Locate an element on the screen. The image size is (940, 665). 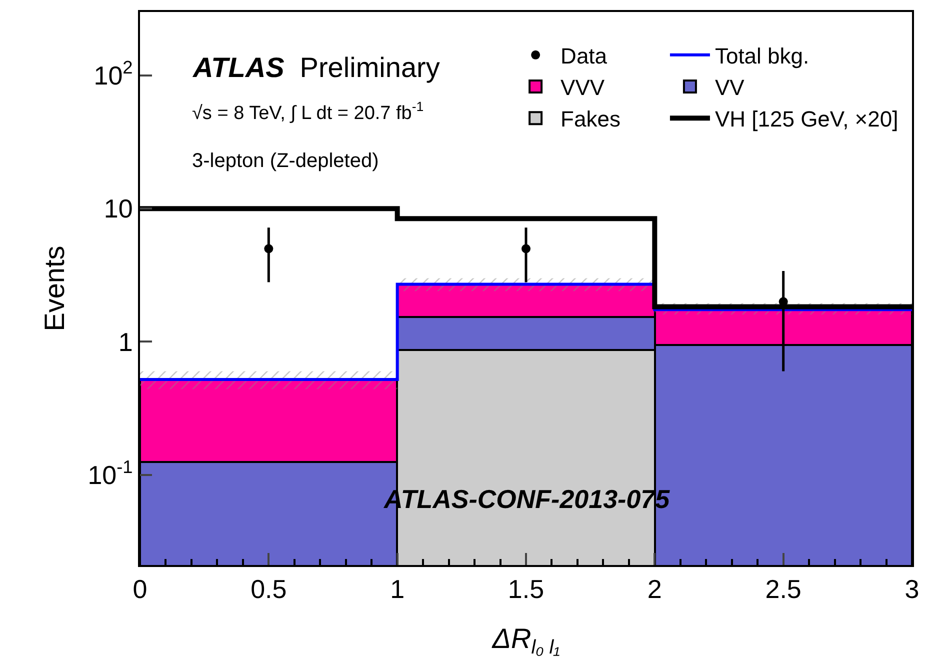
x-tick-label: 2 is located at coordinates (654, 589).